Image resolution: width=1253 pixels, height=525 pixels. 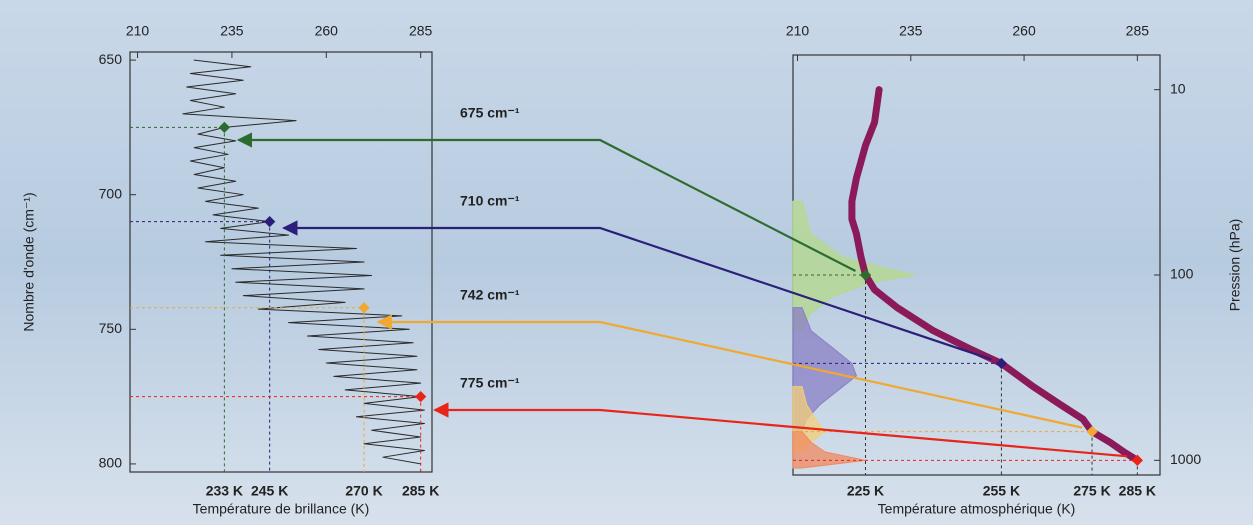 I want to click on point-label: 270 K, so click(x=363, y=491).